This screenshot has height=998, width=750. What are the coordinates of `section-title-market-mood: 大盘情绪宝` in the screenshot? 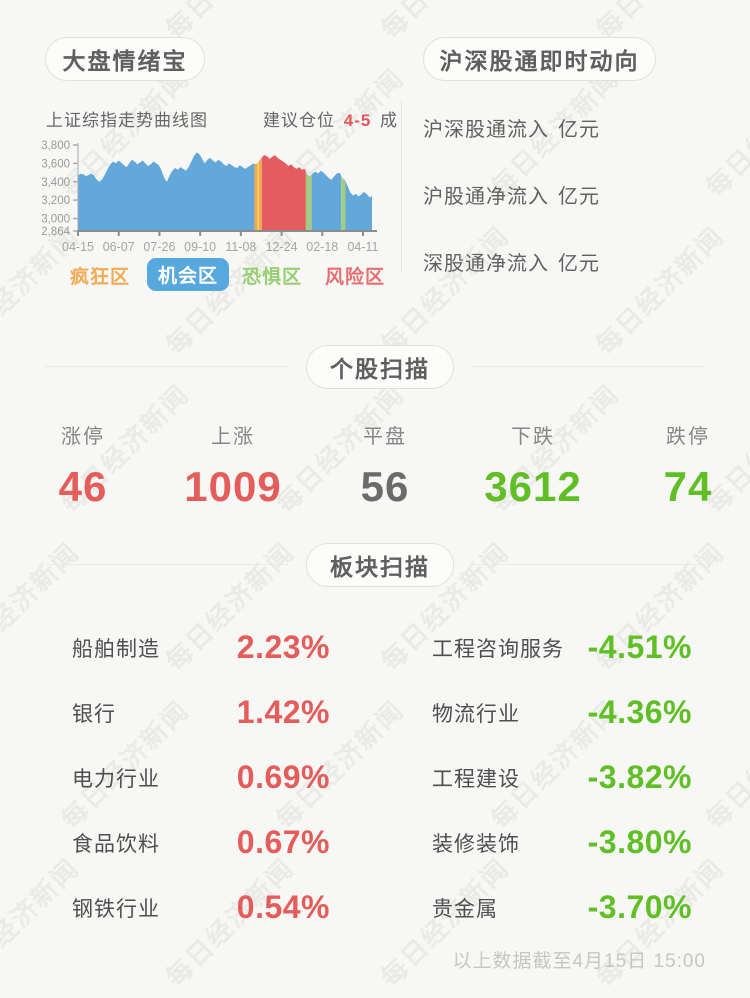 It's located at (125, 59).